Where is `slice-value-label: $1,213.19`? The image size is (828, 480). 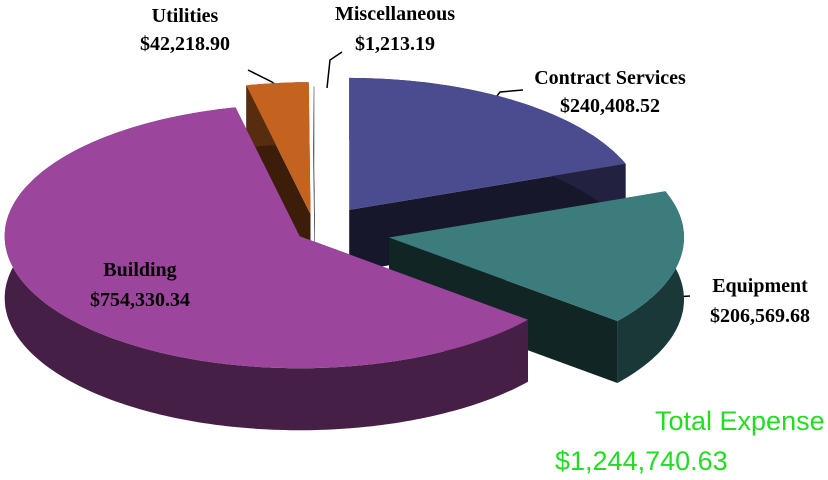 slice-value-label: $1,213.19 is located at coordinates (395, 44).